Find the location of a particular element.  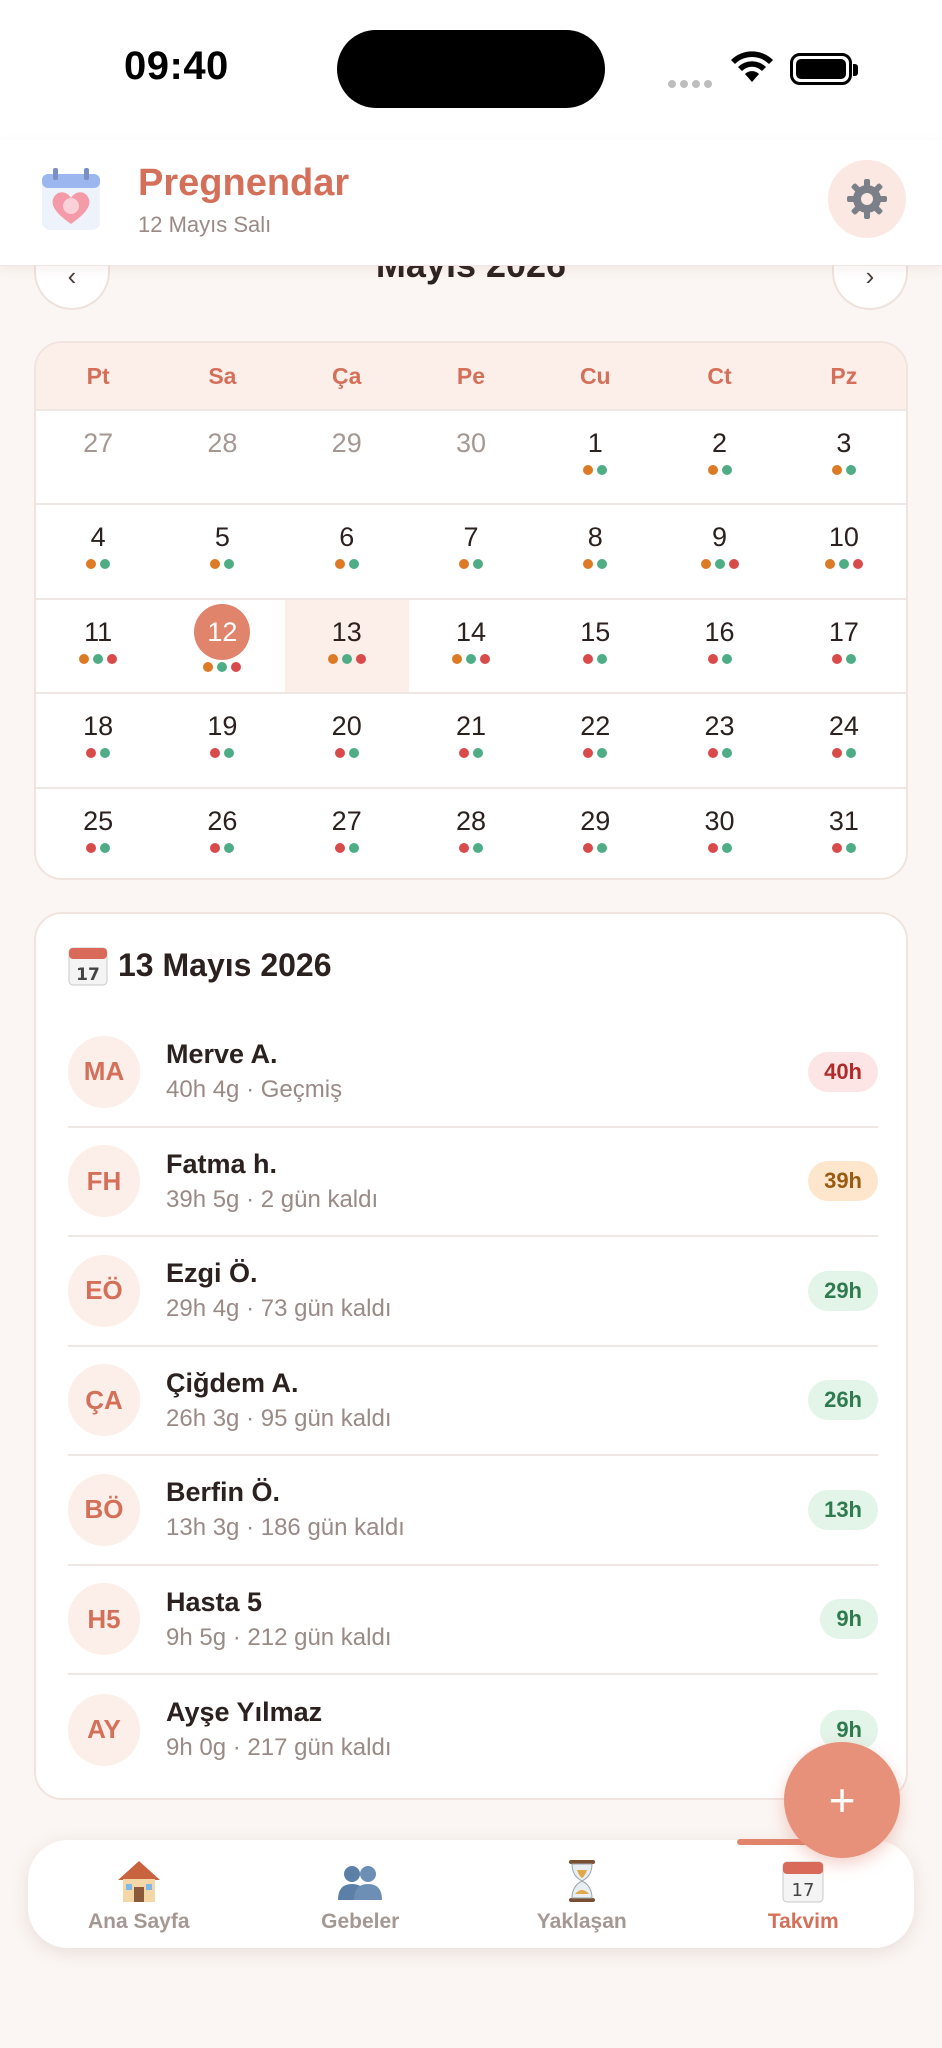

calendar-day: 7 is located at coordinates (471, 551).